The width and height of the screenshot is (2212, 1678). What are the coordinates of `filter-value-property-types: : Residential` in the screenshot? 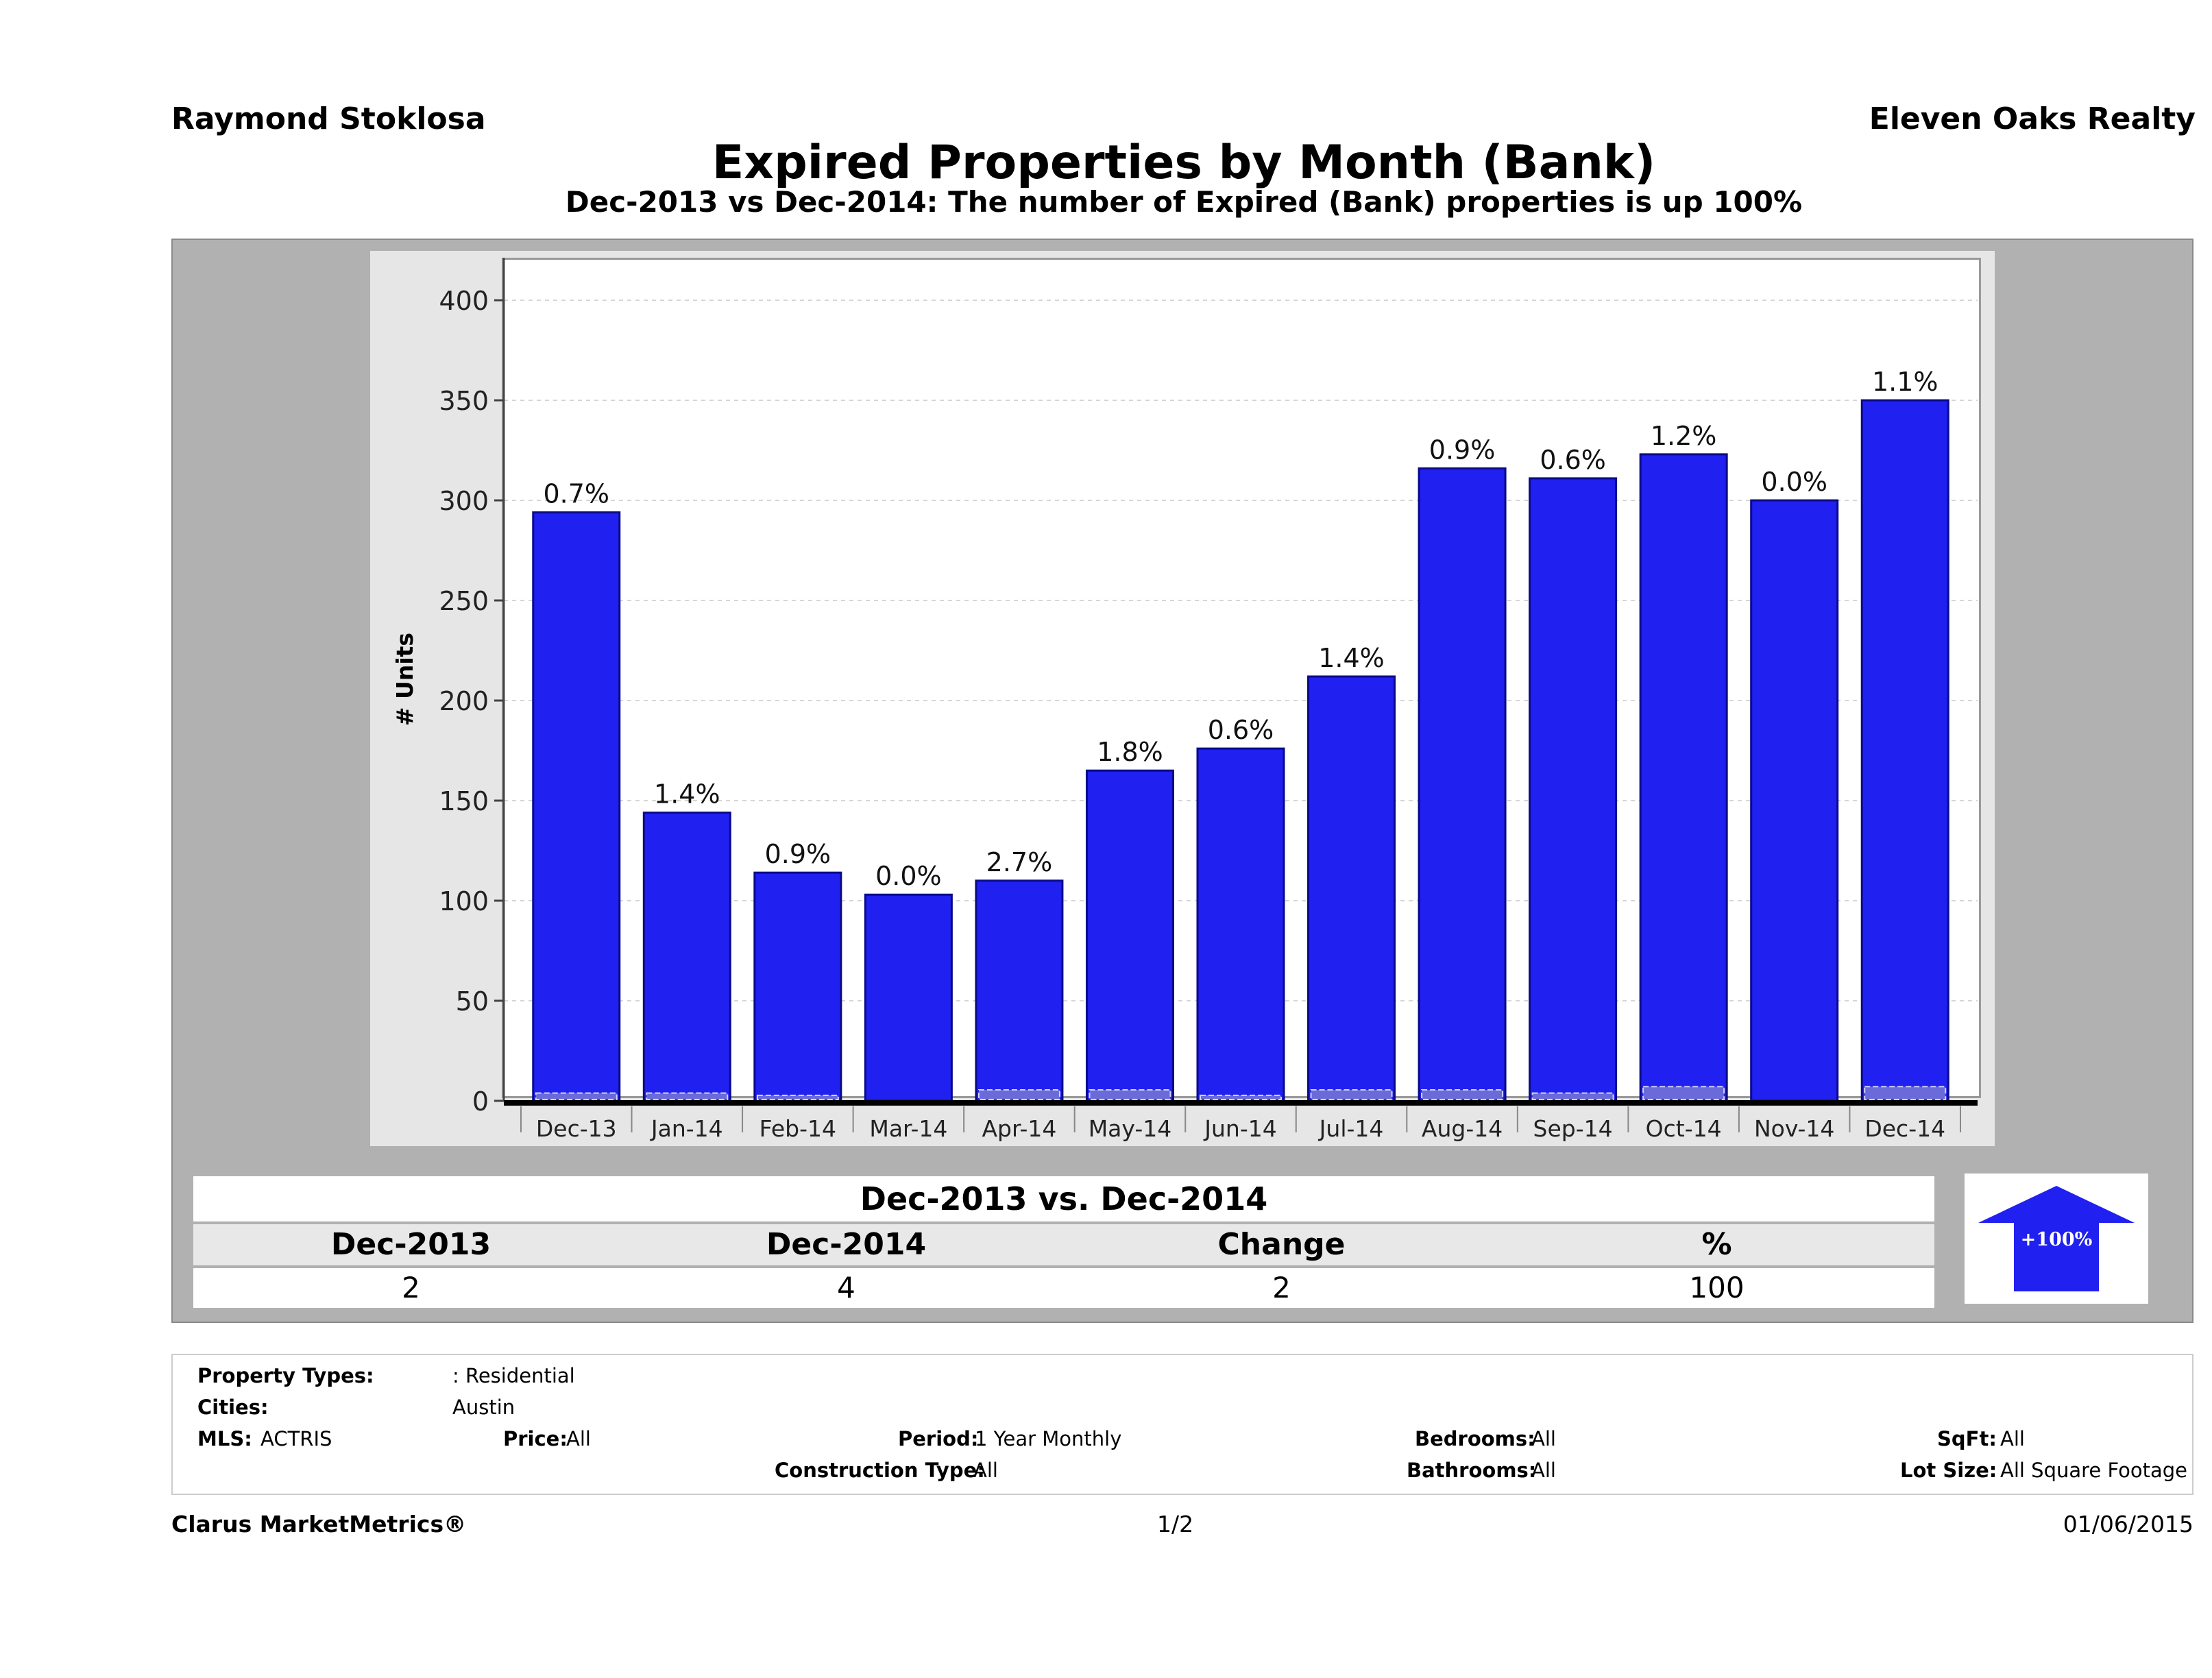 It's located at (513, 1375).